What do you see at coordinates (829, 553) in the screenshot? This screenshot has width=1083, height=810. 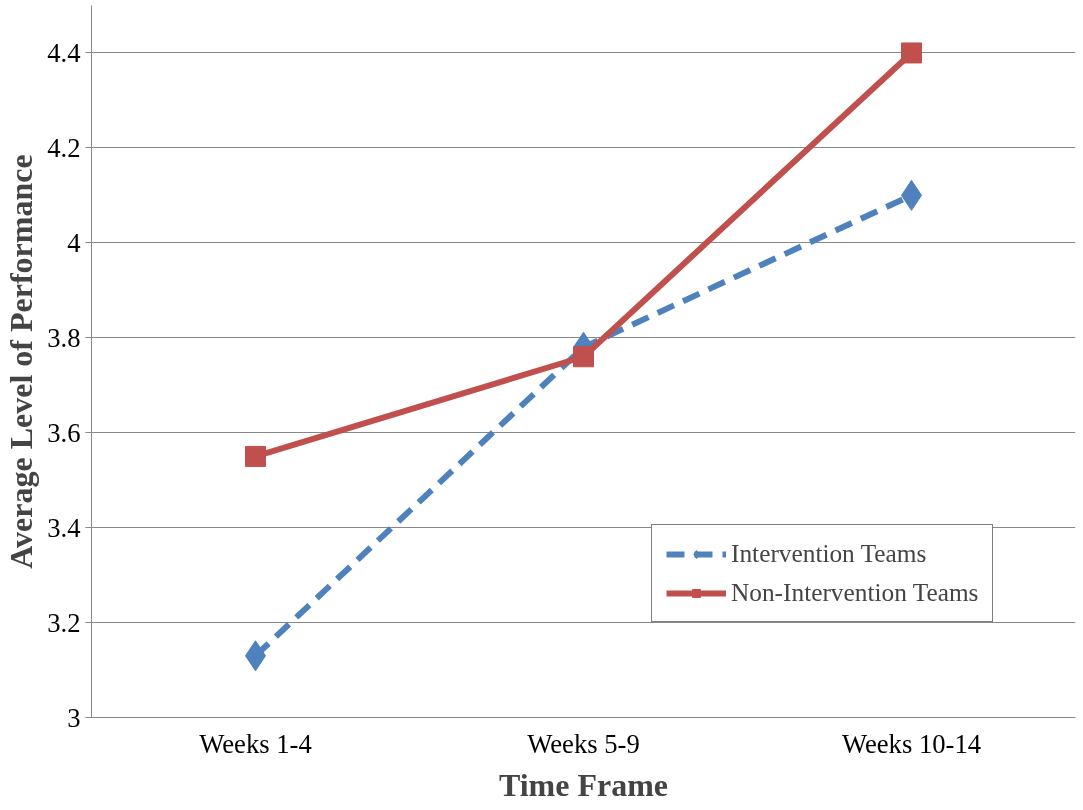 I see `legend-label: Intervention Teams` at bounding box center [829, 553].